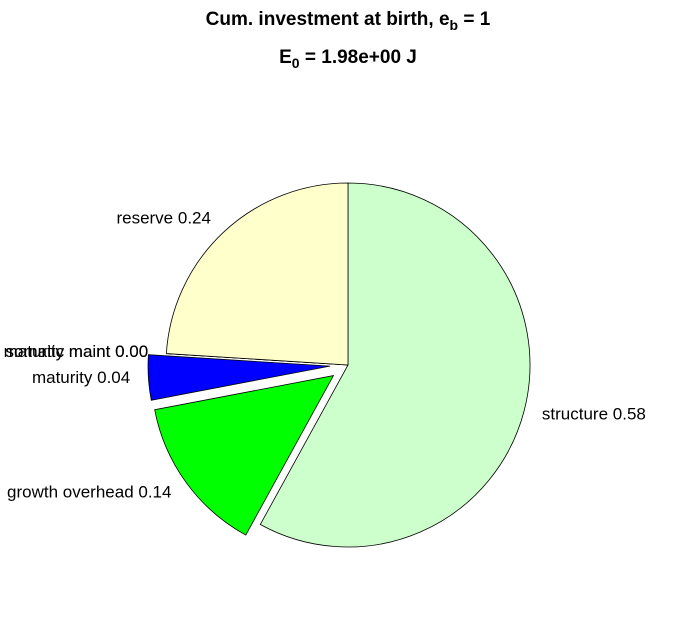 The image size is (696, 618). I want to click on chart-title: Cum. investment at birth, eb = 1, so click(348, 21).